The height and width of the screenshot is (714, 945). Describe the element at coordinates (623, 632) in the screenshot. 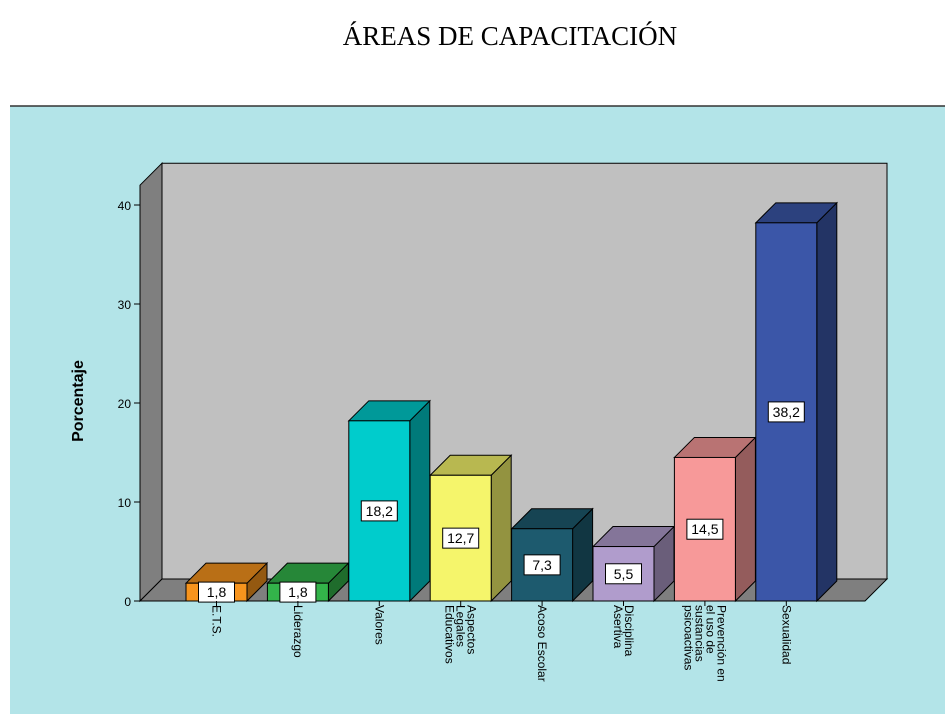

I see `x-tick-label: Disciplina Asertiva` at that location.